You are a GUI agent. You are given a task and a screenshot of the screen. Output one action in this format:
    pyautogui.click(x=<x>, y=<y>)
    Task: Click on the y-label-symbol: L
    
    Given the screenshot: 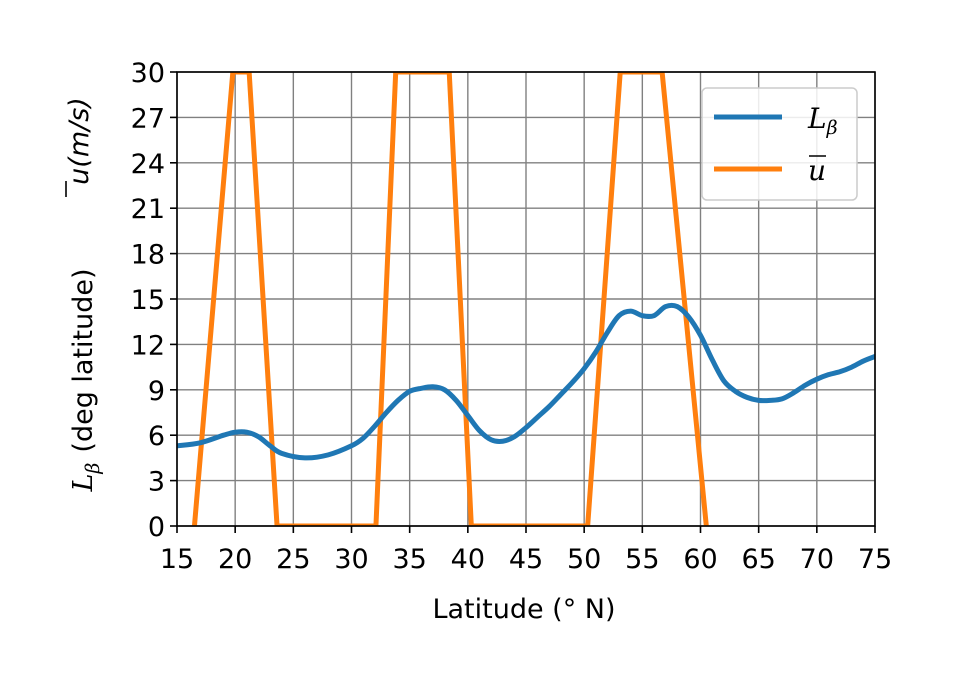 What is the action you would take?
    pyautogui.click(x=83, y=483)
    